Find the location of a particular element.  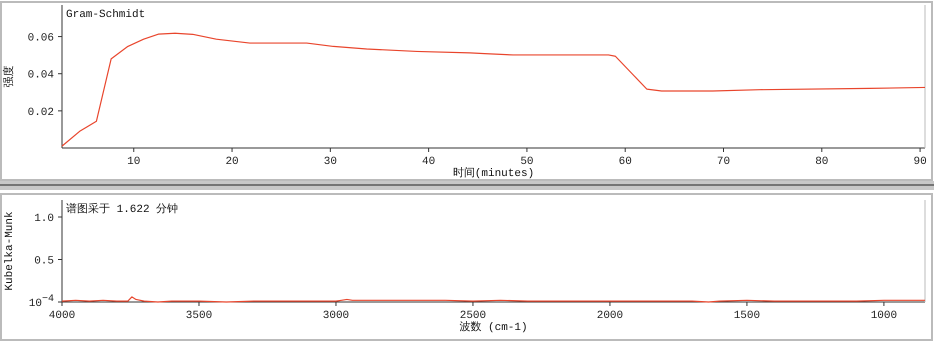

x-tick-label: 60 is located at coordinates (625, 162).